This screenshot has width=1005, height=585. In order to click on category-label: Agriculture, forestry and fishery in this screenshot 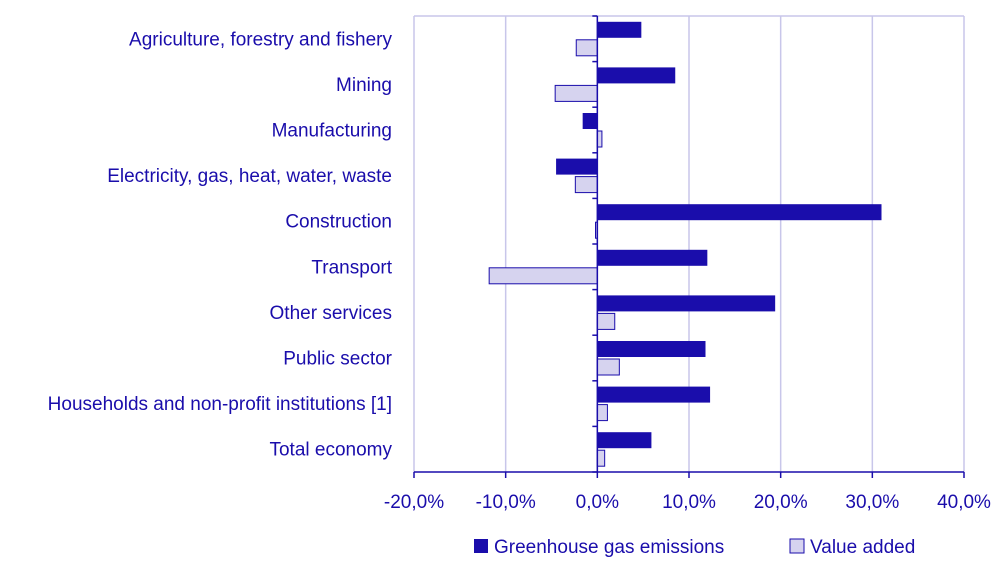, I will do `click(260, 39)`.